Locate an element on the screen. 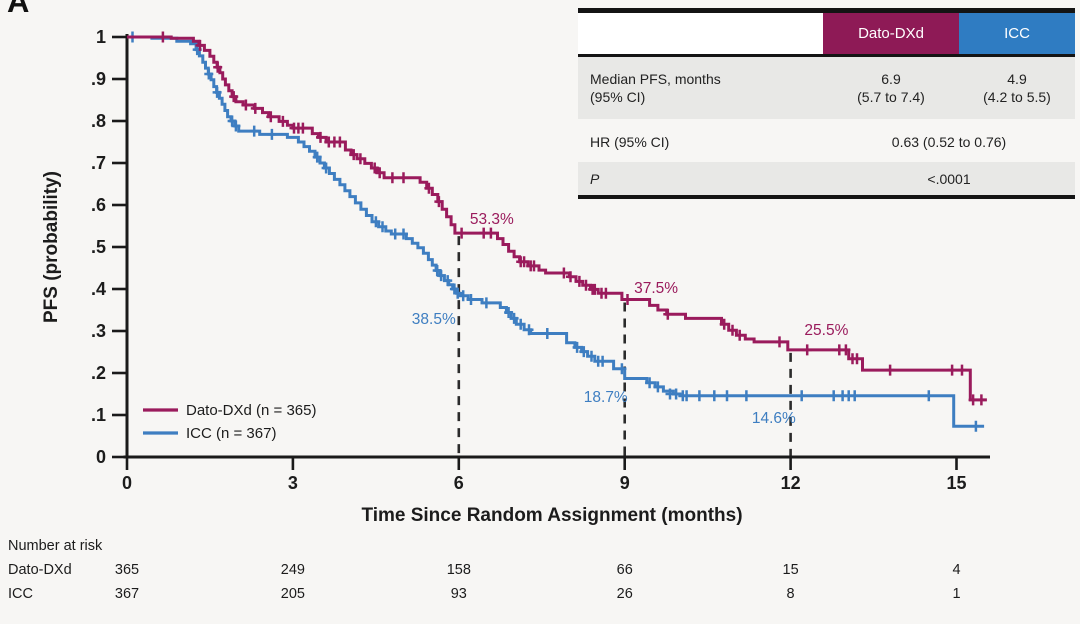  y-tick-label: .6 is located at coordinates (98, 205).